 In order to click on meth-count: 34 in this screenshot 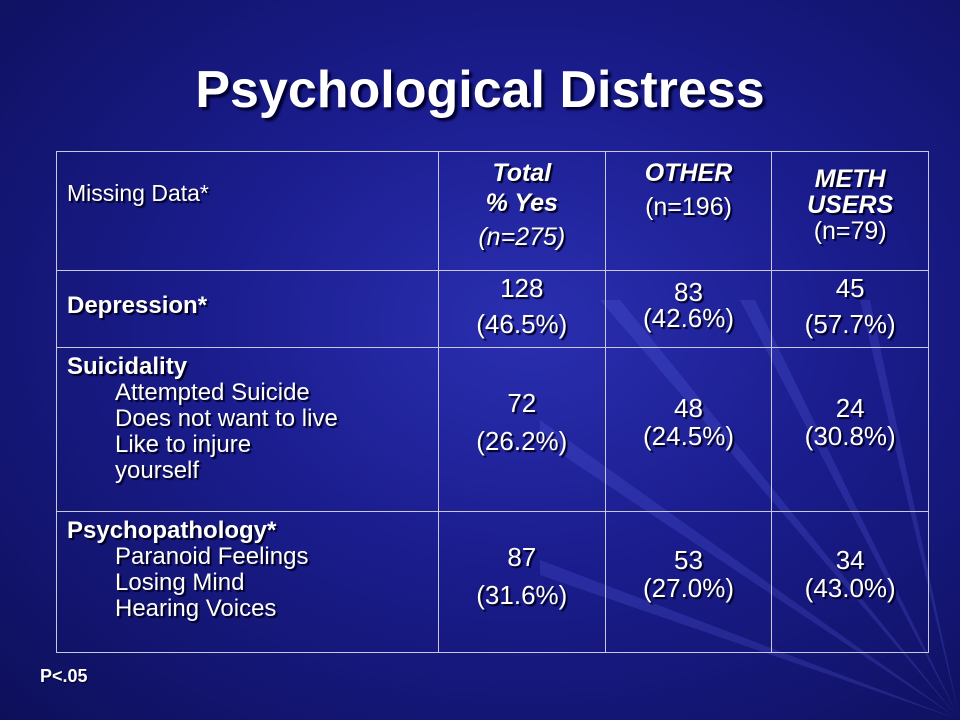, I will do `click(850, 560)`.